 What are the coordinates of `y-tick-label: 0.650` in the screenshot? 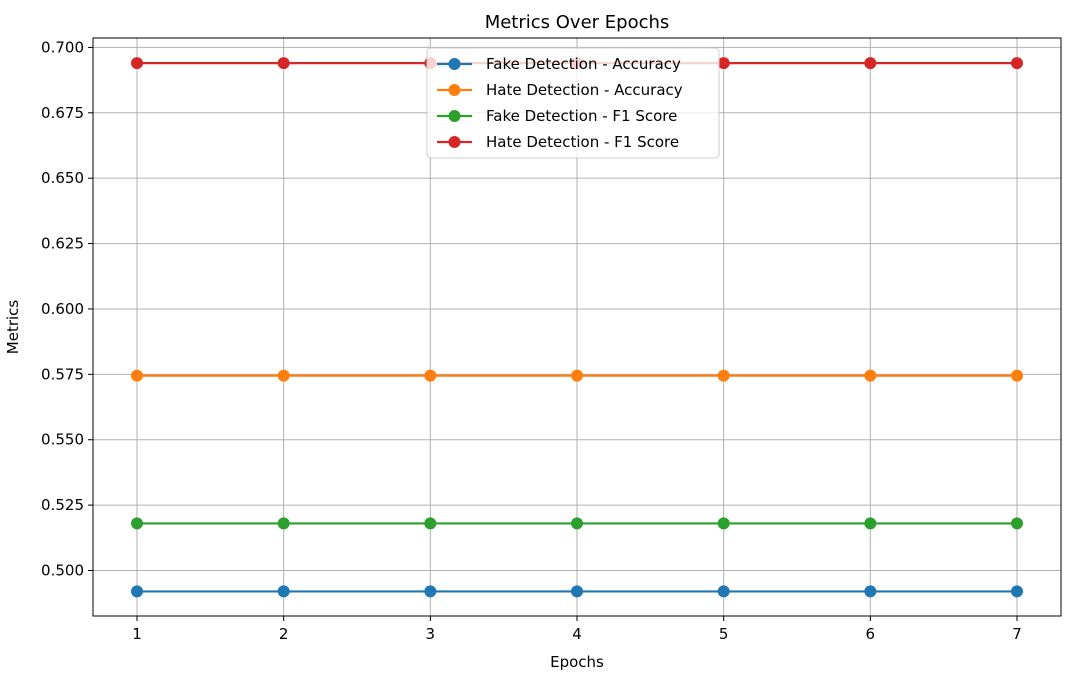 It's located at (62, 178).